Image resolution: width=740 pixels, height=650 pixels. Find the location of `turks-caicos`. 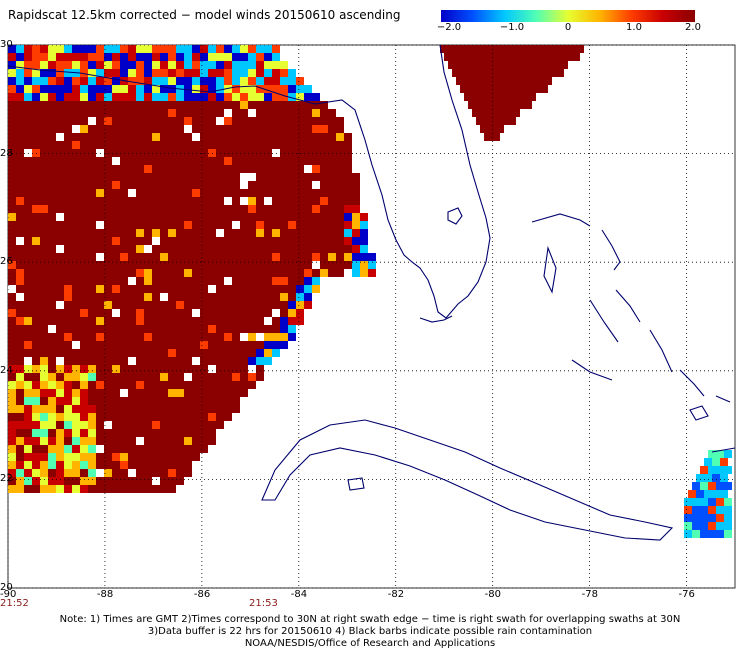

turks-caicos is located at coordinates (723, 399).